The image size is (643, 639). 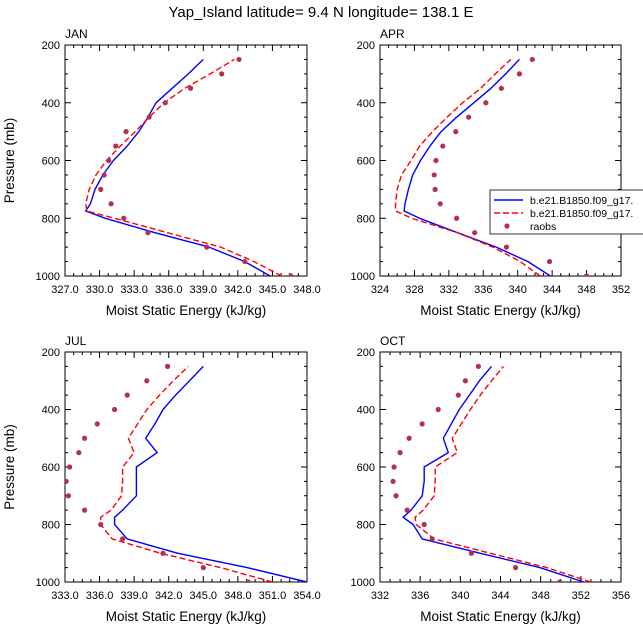 What do you see at coordinates (134, 290) in the screenshot?
I see `x-tick-label: 333.0` at bounding box center [134, 290].